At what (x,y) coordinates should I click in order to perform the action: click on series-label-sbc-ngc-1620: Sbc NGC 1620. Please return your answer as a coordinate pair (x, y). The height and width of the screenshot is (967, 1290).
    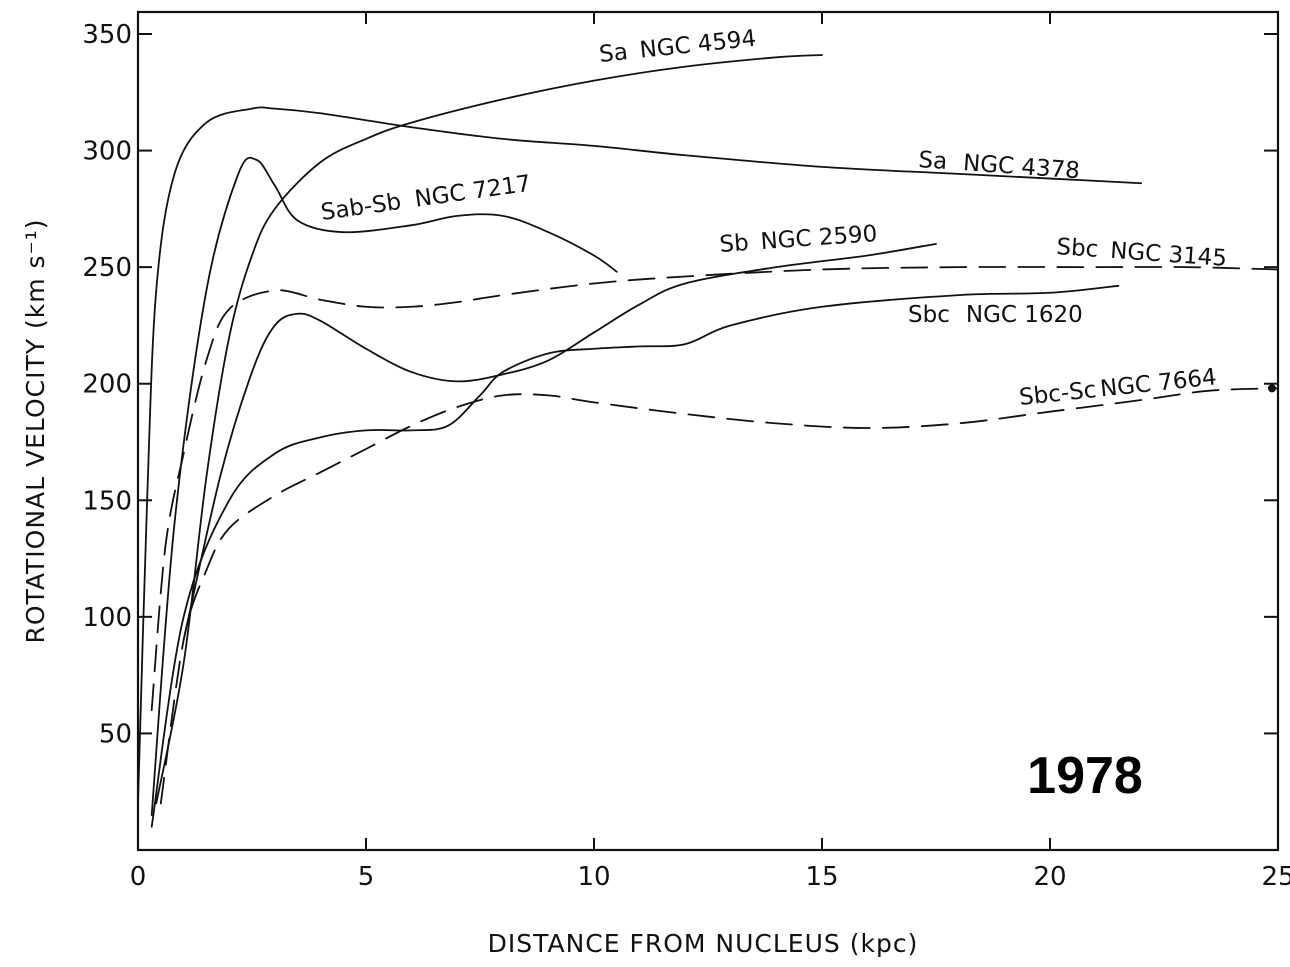
    Looking at the image, I should click on (995, 315).